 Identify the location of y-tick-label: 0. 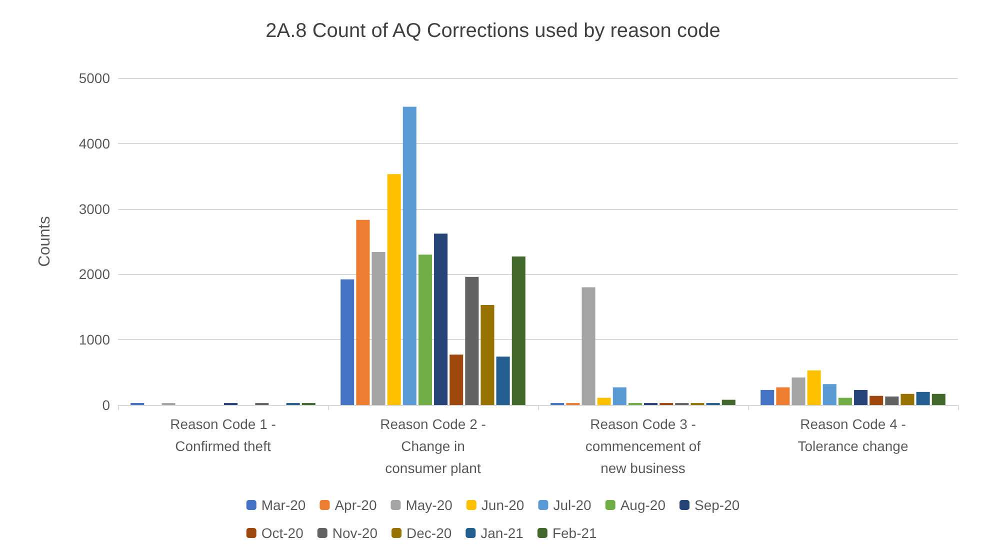
(106, 405).